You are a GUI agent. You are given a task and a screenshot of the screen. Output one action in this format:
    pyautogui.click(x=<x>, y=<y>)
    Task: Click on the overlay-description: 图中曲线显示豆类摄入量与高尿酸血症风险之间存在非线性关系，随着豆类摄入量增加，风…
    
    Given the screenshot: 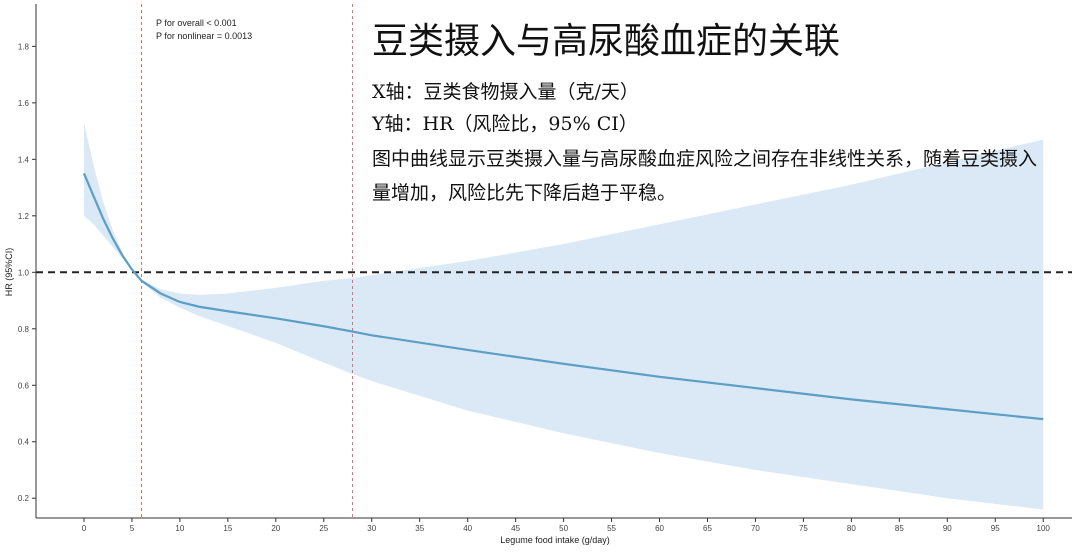 What is the action you would take?
    pyautogui.click(x=705, y=176)
    